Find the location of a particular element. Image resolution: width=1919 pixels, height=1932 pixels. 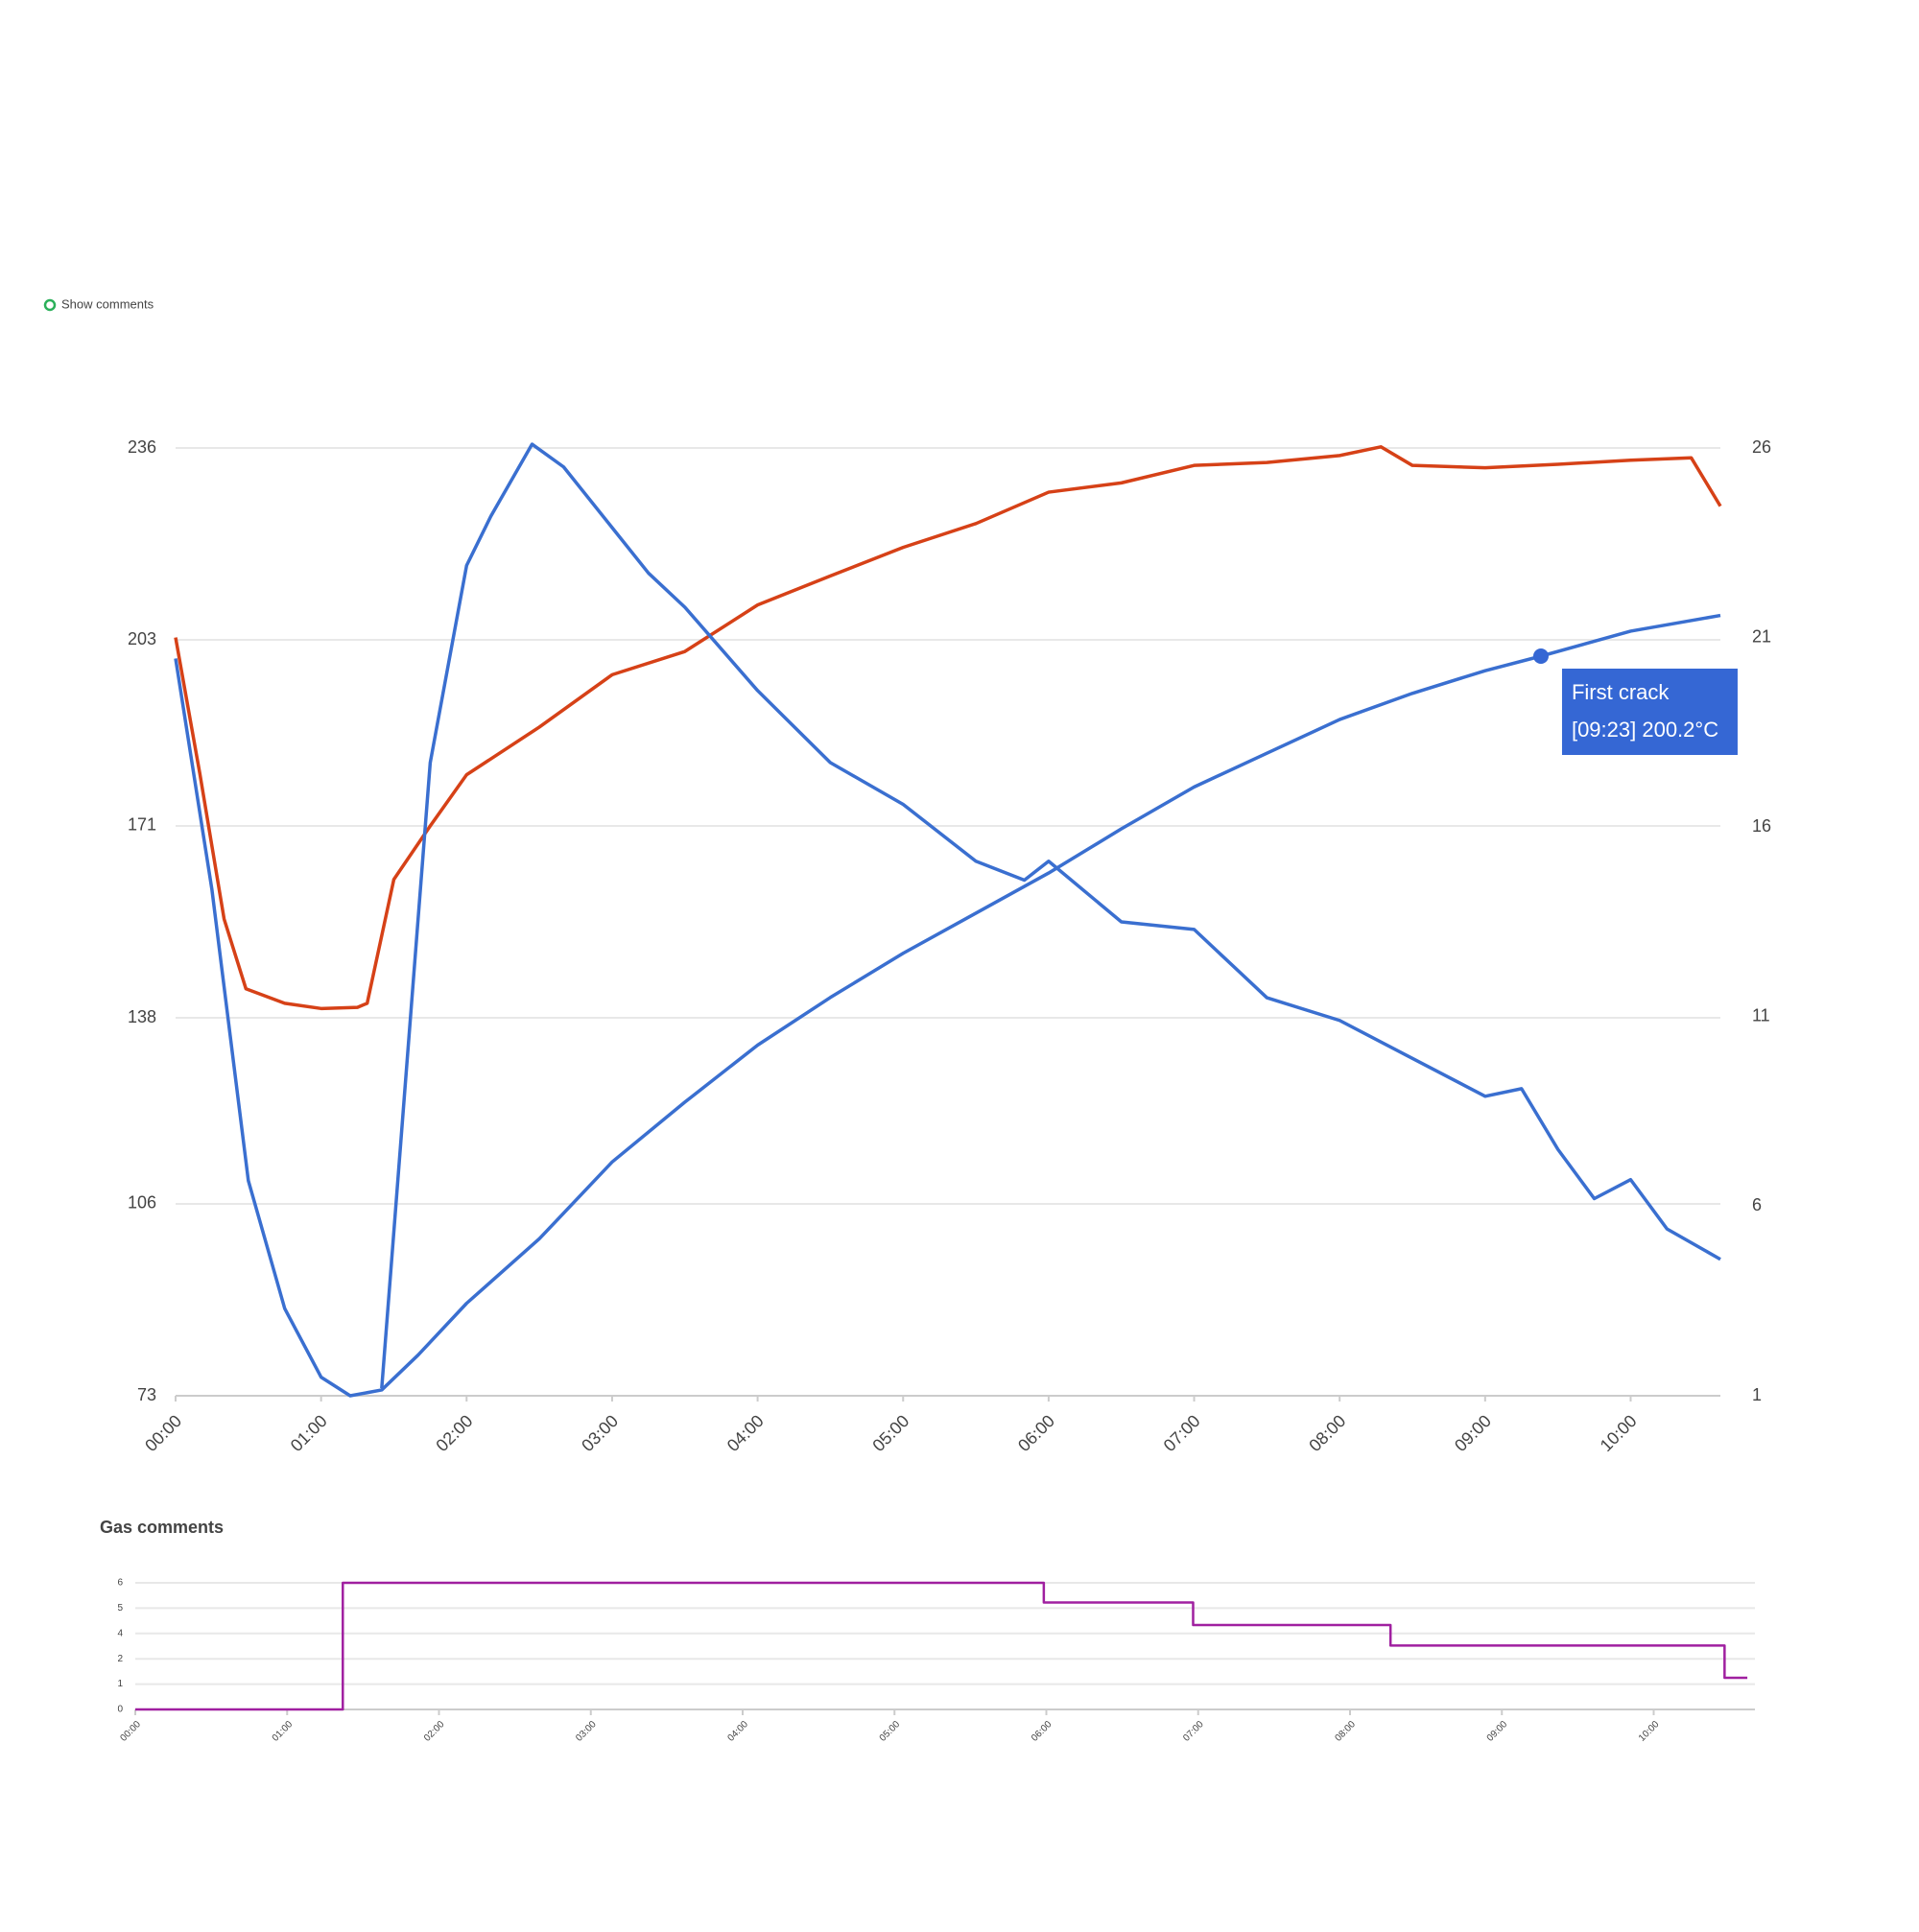

y-tick-label: 2 is located at coordinates (120, 1659).